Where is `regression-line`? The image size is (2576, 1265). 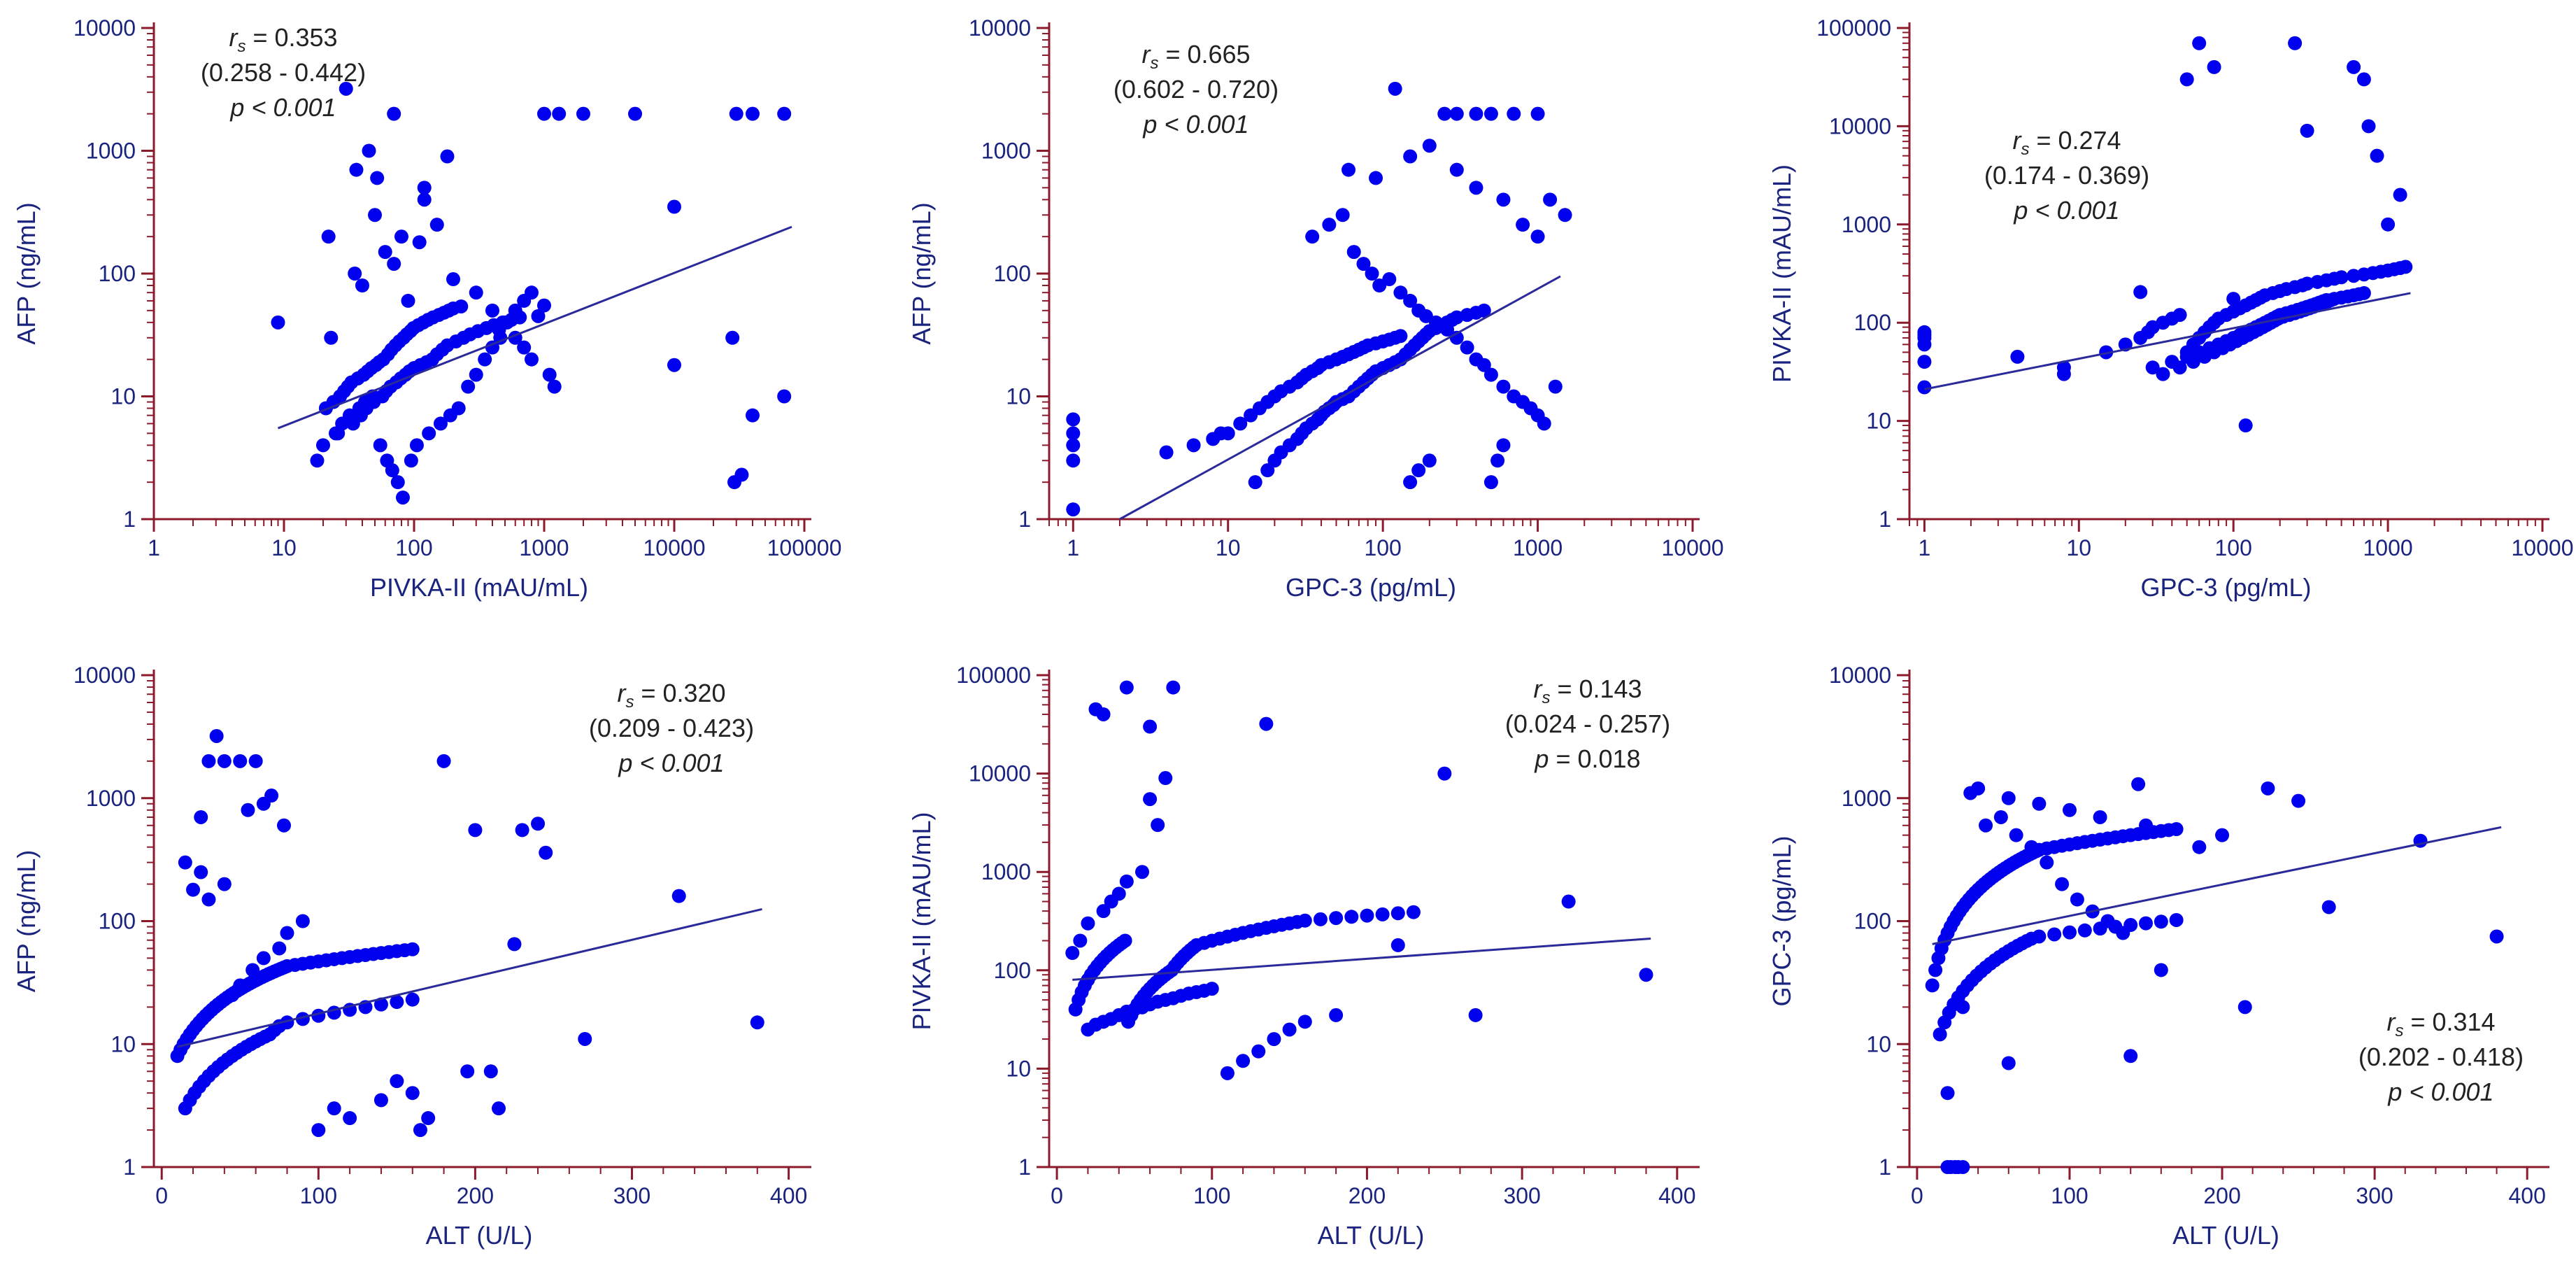 regression-line is located at coordinates (1340, 398).